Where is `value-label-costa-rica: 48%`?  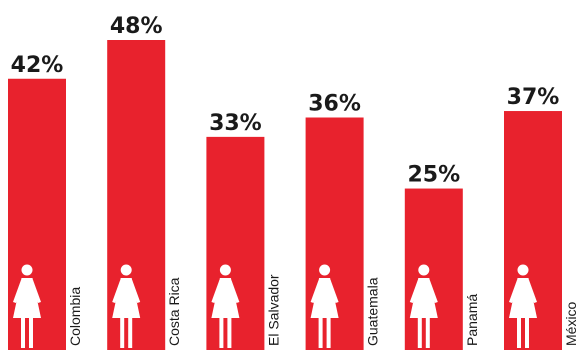 value-label-costa-rica: 48% is located at coordinates (136, 26).